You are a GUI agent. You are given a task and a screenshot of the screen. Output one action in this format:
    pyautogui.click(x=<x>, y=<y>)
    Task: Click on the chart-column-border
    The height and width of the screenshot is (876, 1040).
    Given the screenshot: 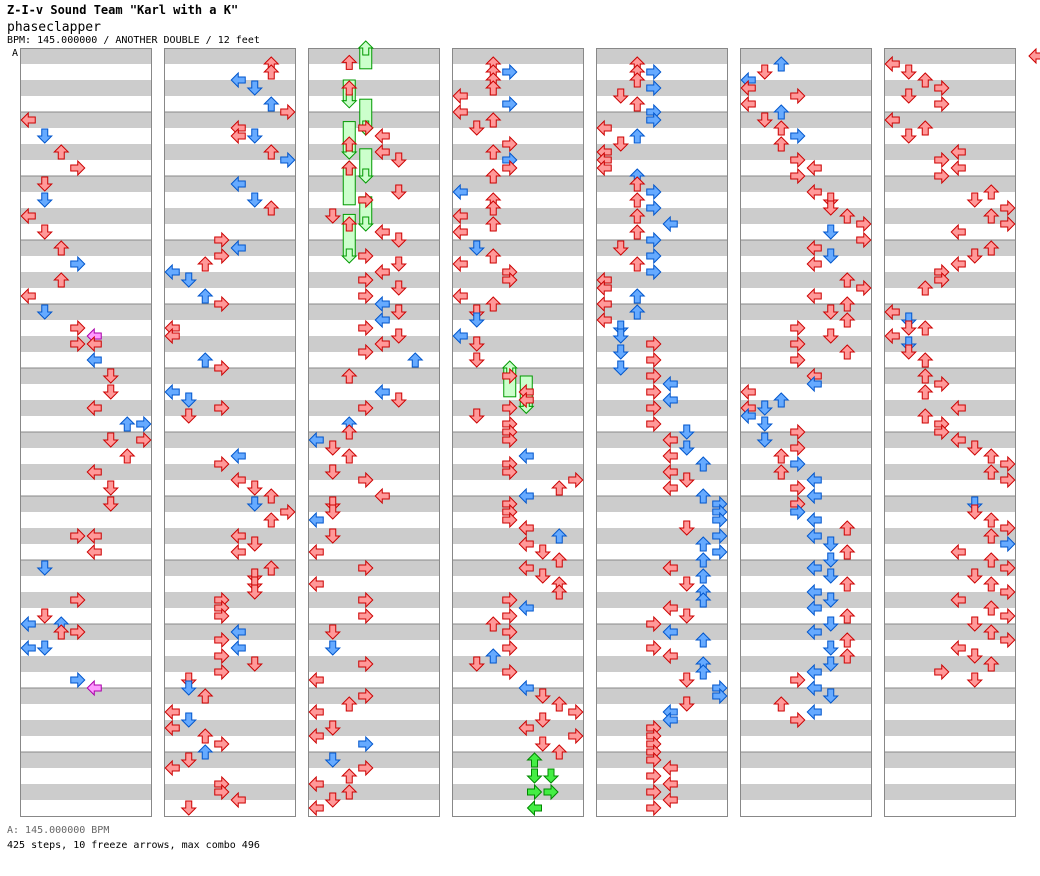 What is the action you would take?
    pyautogui.click(x=230, y=432)
    